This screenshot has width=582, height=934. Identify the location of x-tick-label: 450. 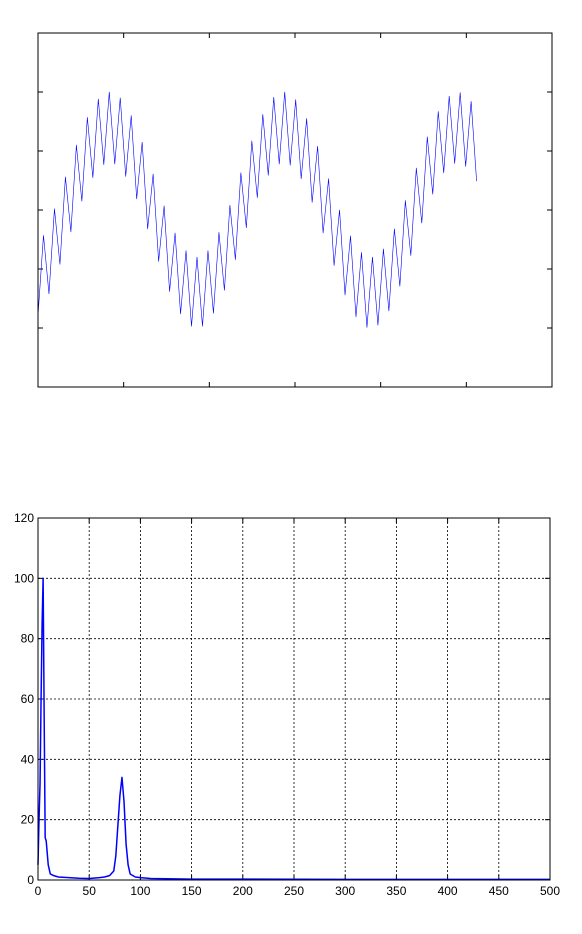
(499, 891).